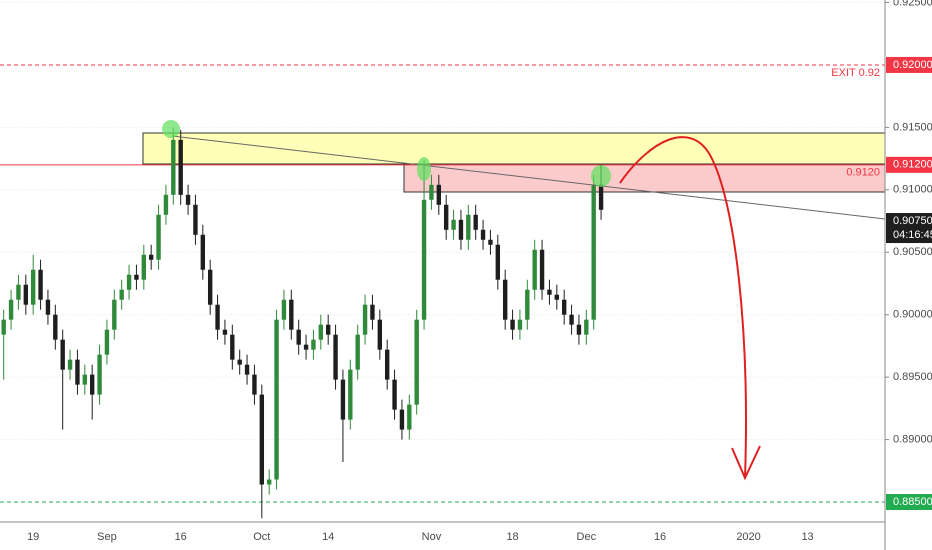  I want to click on x-tick-label: 14, so click(328, 537).